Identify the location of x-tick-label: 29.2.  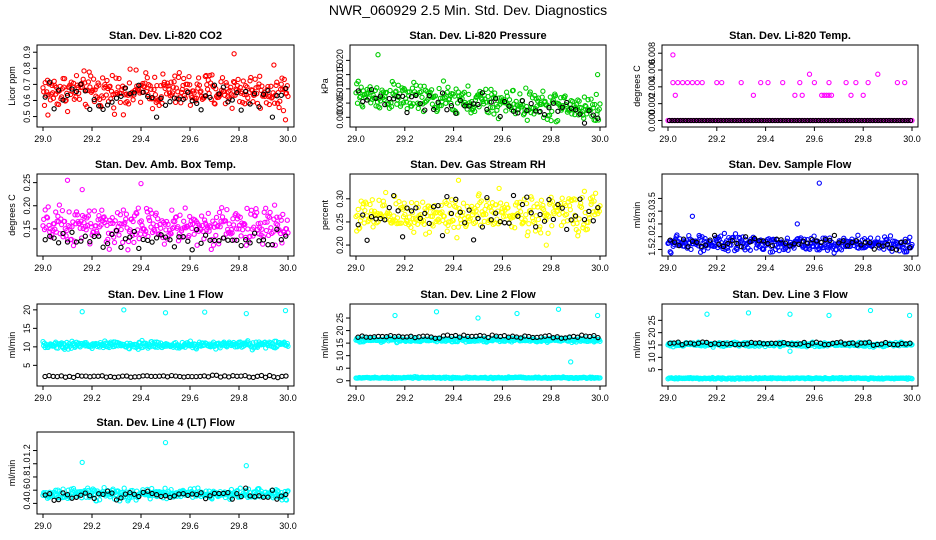
(405, 139).